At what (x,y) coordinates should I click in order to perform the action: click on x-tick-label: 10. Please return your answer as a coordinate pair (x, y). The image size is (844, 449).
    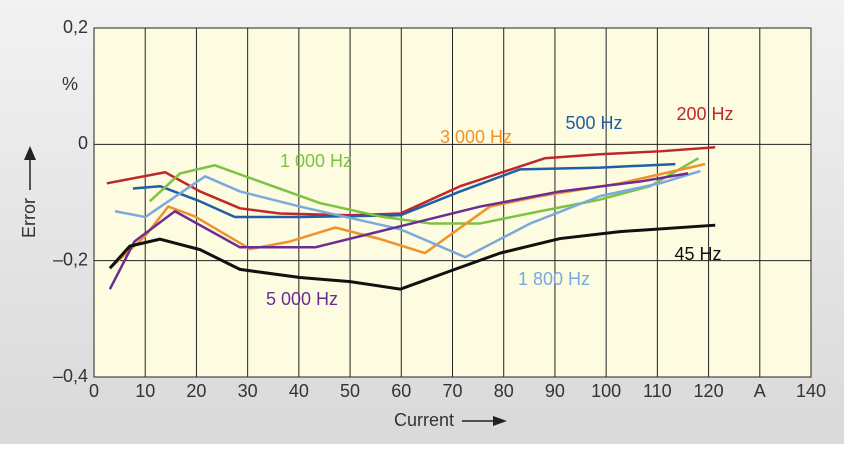
    Looking at the image, I should click on (145, 391).